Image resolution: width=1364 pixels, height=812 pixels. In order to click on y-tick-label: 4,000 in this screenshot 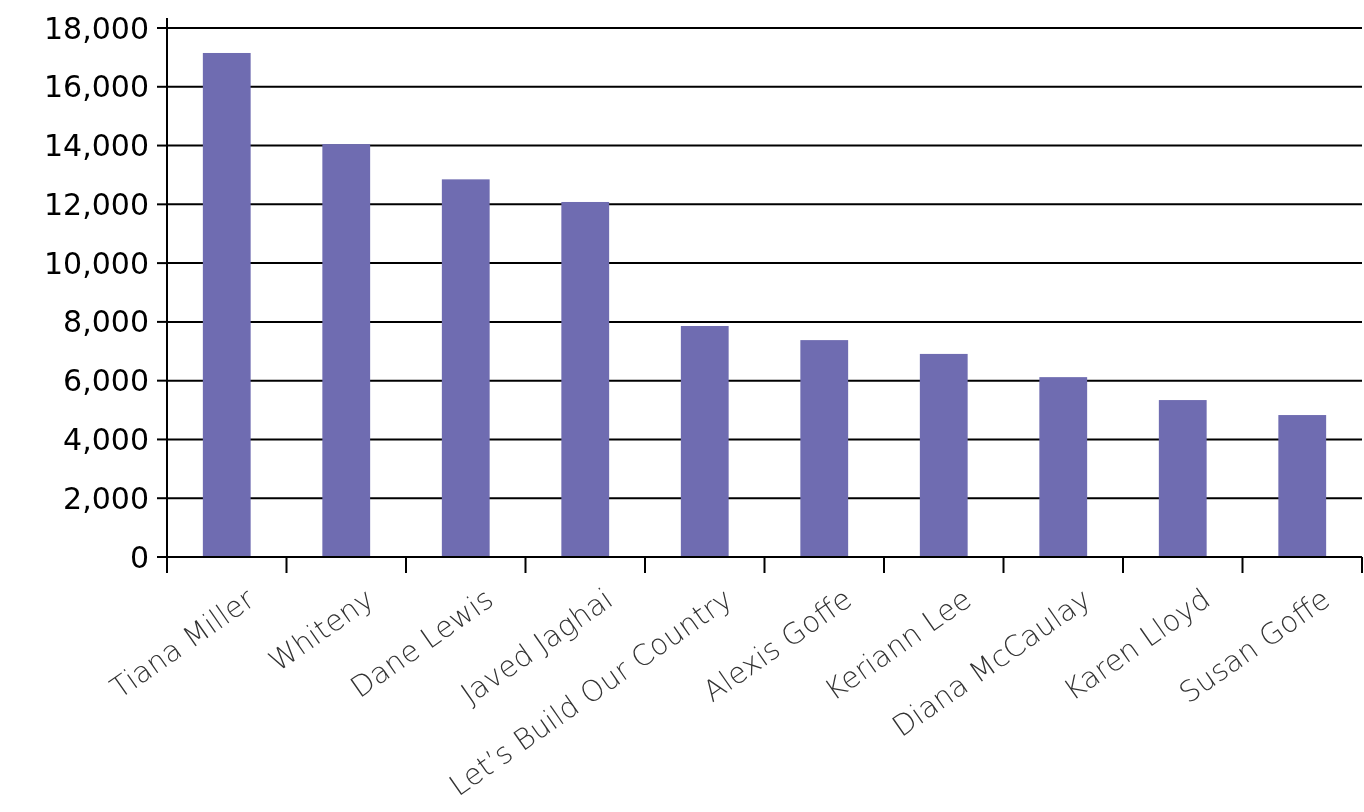, I will do `click(106, 439)`.